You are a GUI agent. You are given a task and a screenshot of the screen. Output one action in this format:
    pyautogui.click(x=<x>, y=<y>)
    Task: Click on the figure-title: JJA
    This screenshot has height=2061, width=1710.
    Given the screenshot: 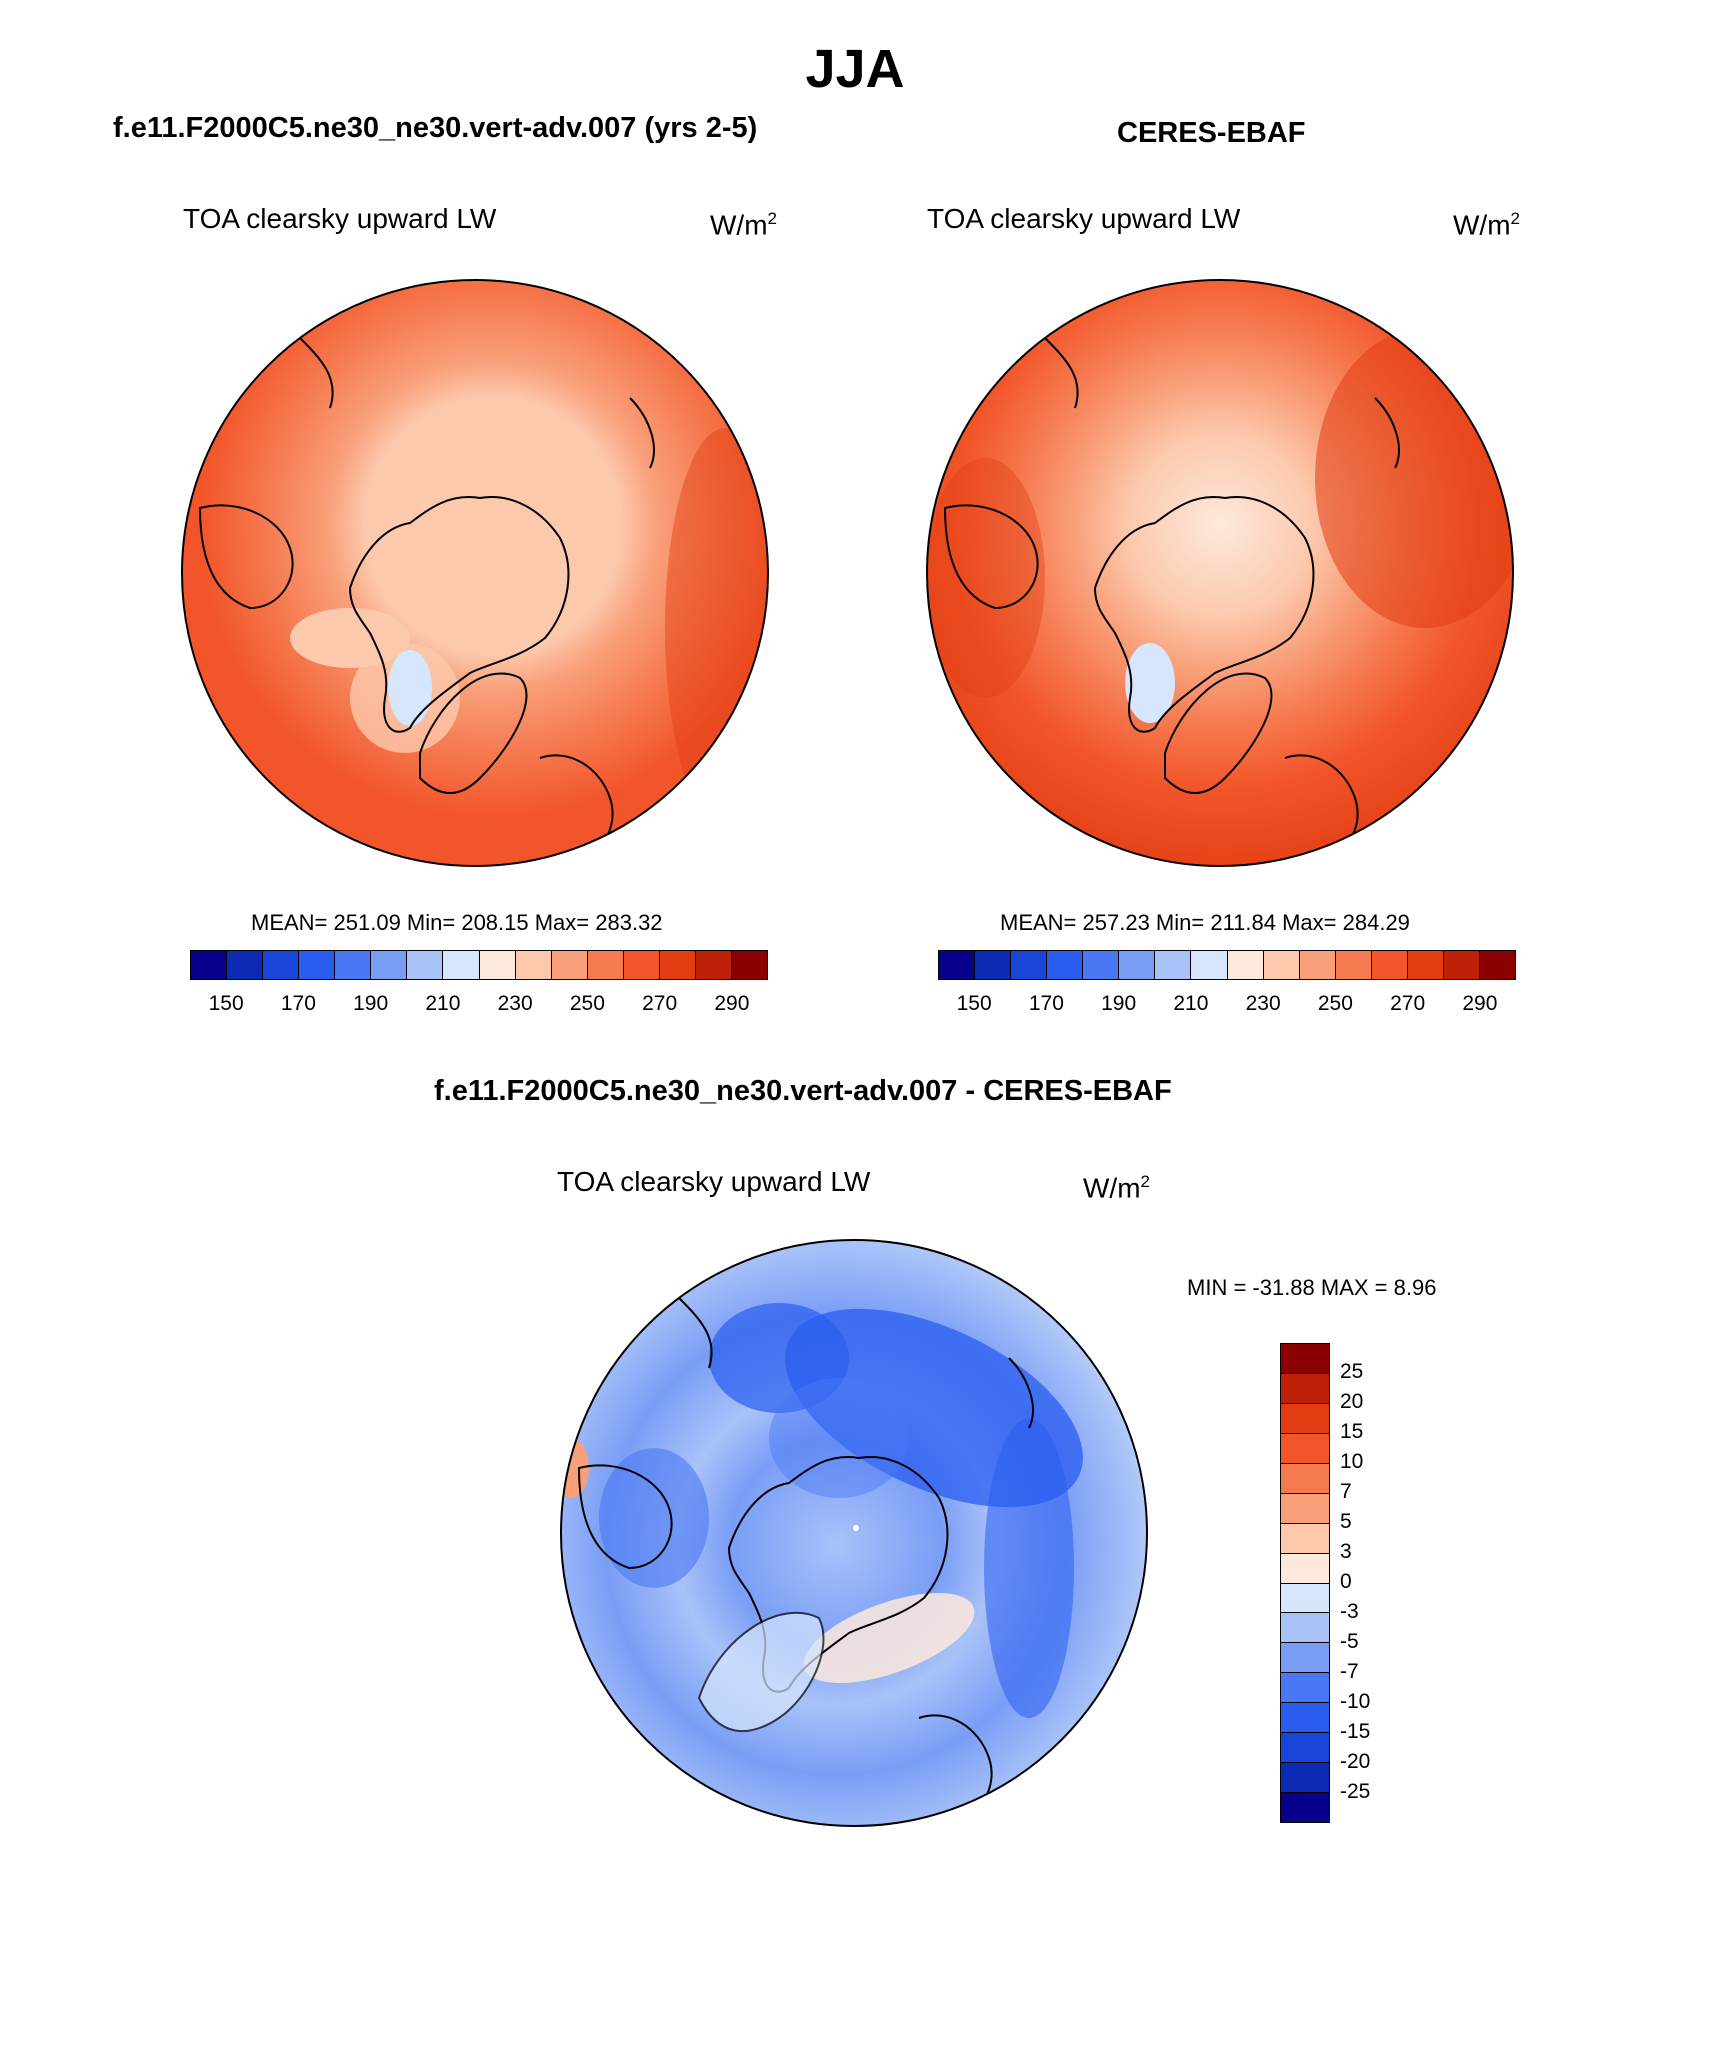 What is the action you would take?
    pyautogui.click(x=855, y=69)
    